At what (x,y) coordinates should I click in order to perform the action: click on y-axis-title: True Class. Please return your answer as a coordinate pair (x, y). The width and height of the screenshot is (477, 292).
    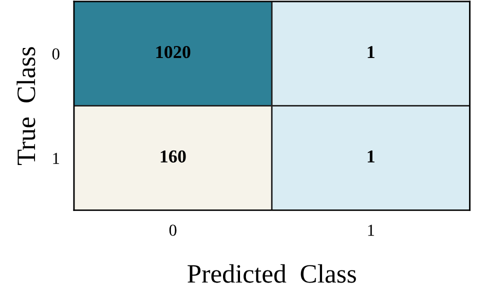
    Looking at the image, I should click on (26, 106).